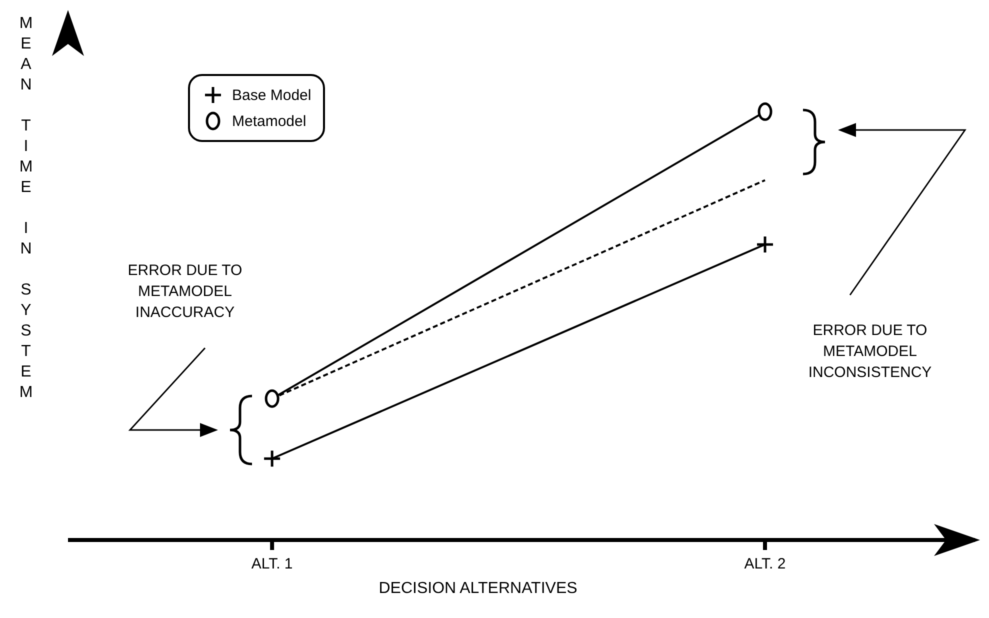 The width and height of the screenshot is (989, 618). Describe the element at coordinates (185, 292) in the screenshot. I see `annotation: ERROR DUE TO METAMODEL INACCURACY` at that location.